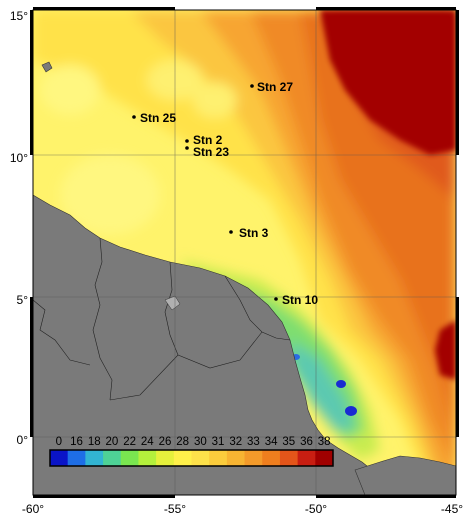 The width and height of the screenshot is (474, 520). What do you see at coordinates (172, 303) in the screenshot?
I see `lake` at bounding box center [172, 303].